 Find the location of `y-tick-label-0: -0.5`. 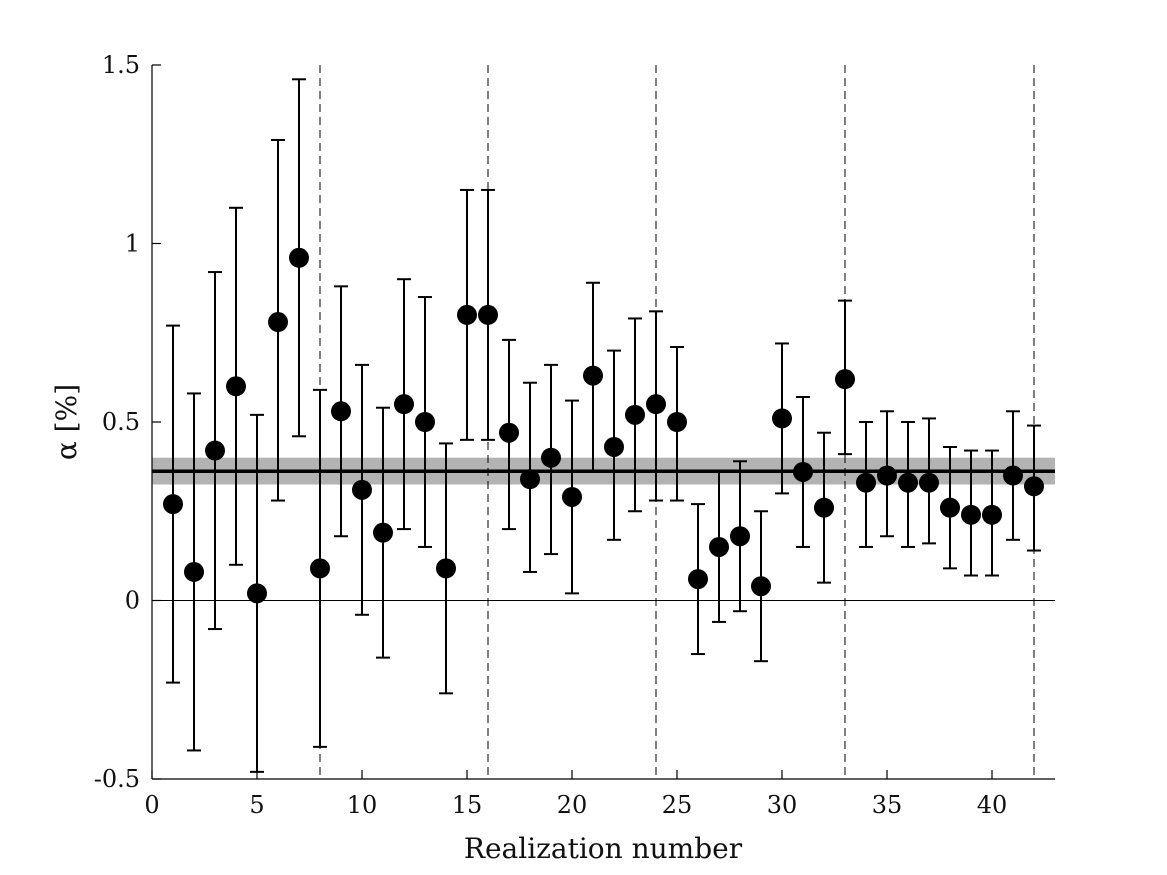

y-tick-label-0: -0.5 is located at coordinates (117, 779).